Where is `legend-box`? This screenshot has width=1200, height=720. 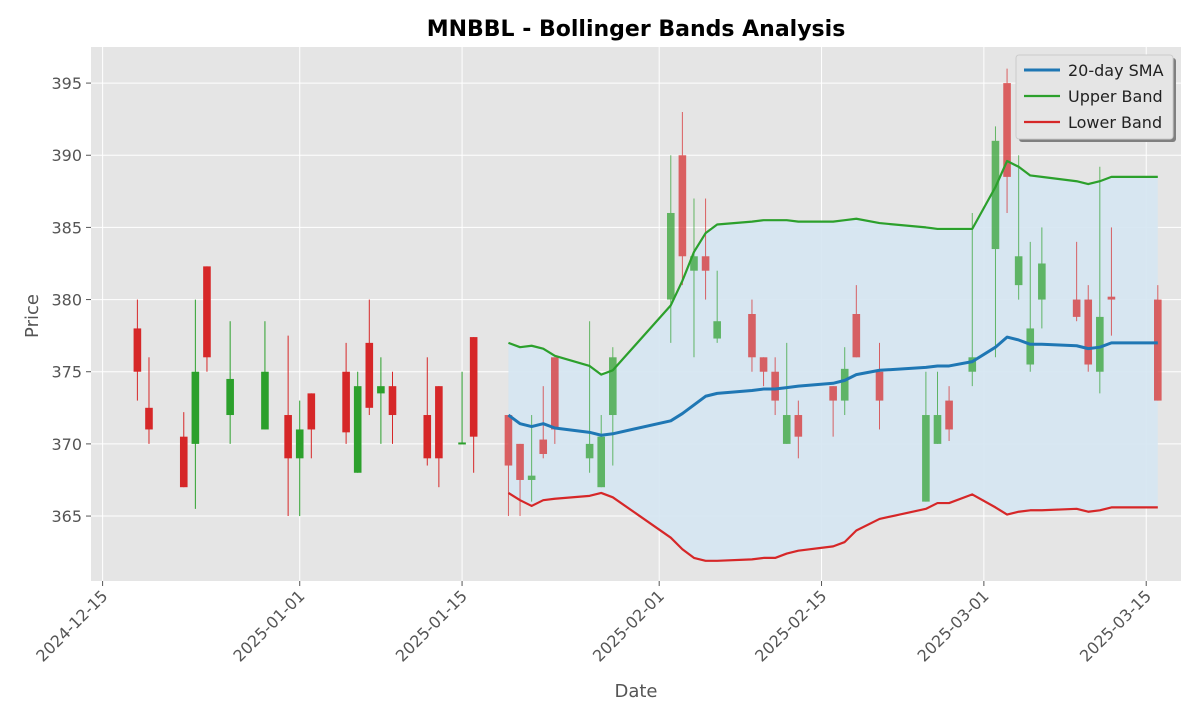 legend-box is located at coordinates (1094, 97).